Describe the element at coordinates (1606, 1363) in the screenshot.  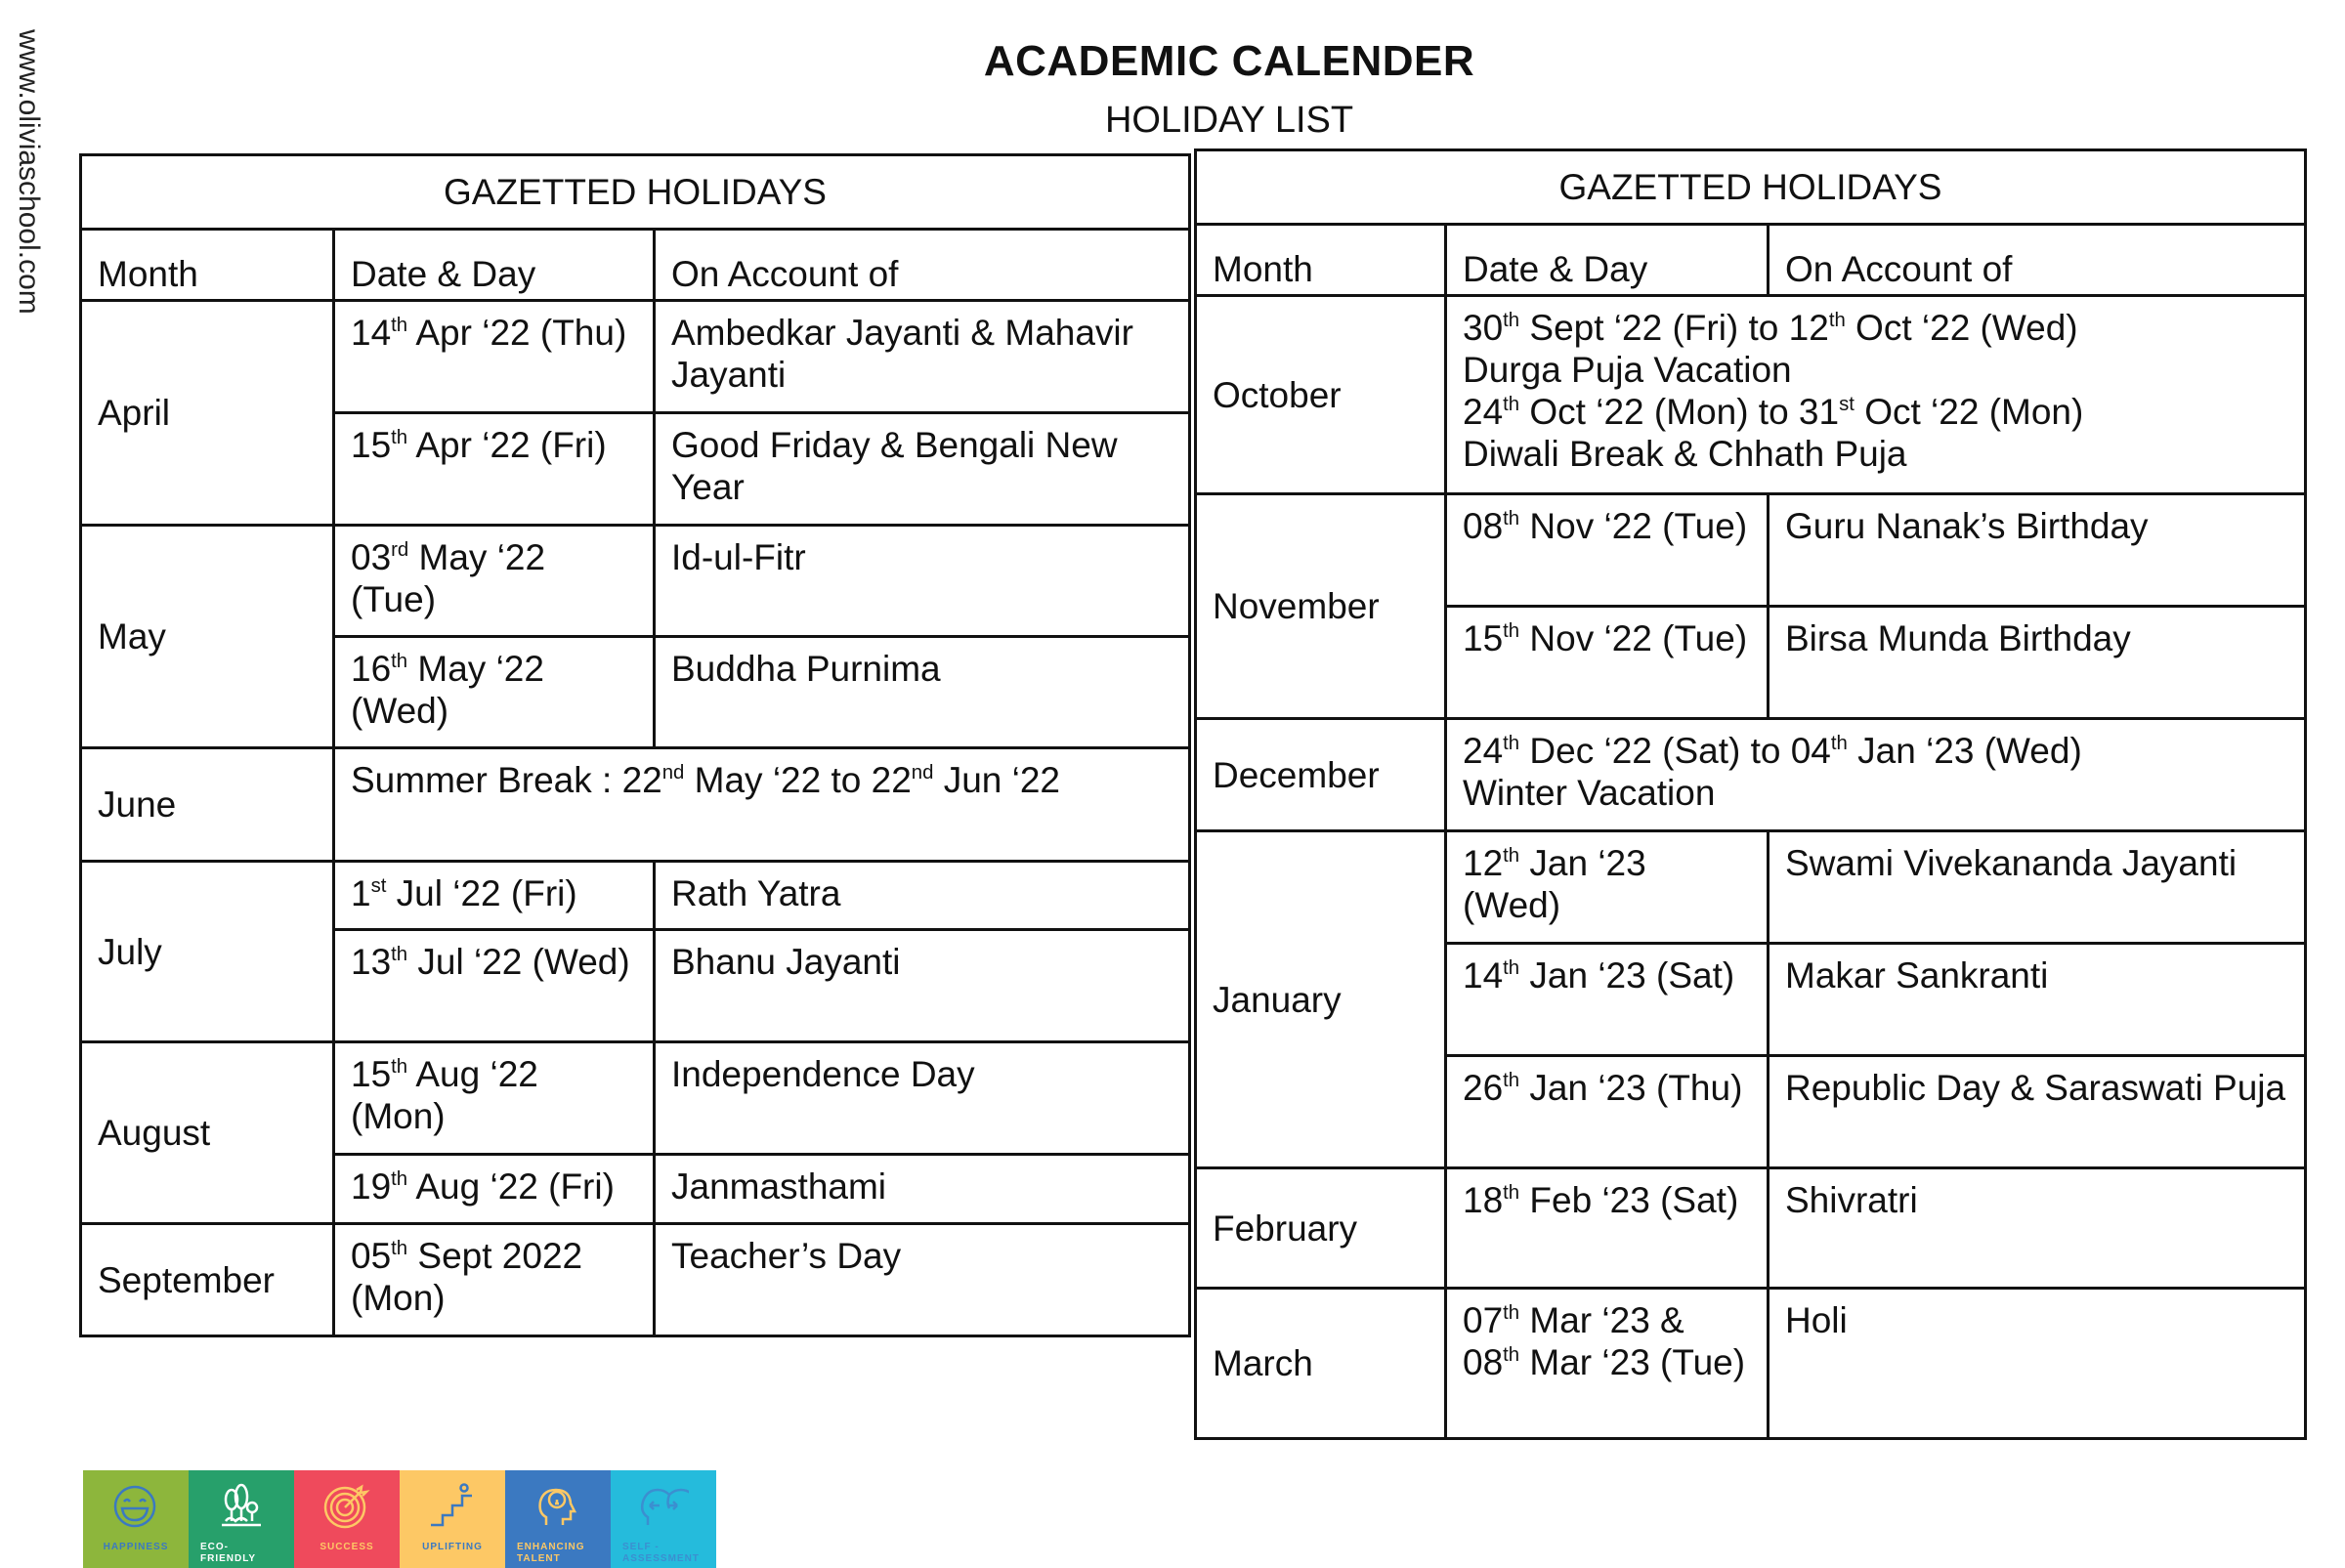
I see `date-cell: 07th Mar ‘23 & 08th Mar ‘23 (Tue)` at that location.